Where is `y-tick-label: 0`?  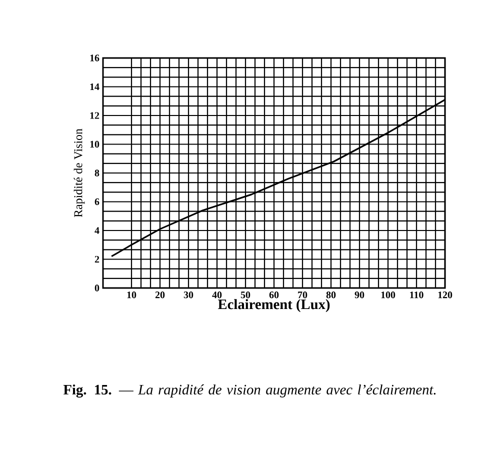
y-tick-label: 0 is located at coordinates (97, 288).